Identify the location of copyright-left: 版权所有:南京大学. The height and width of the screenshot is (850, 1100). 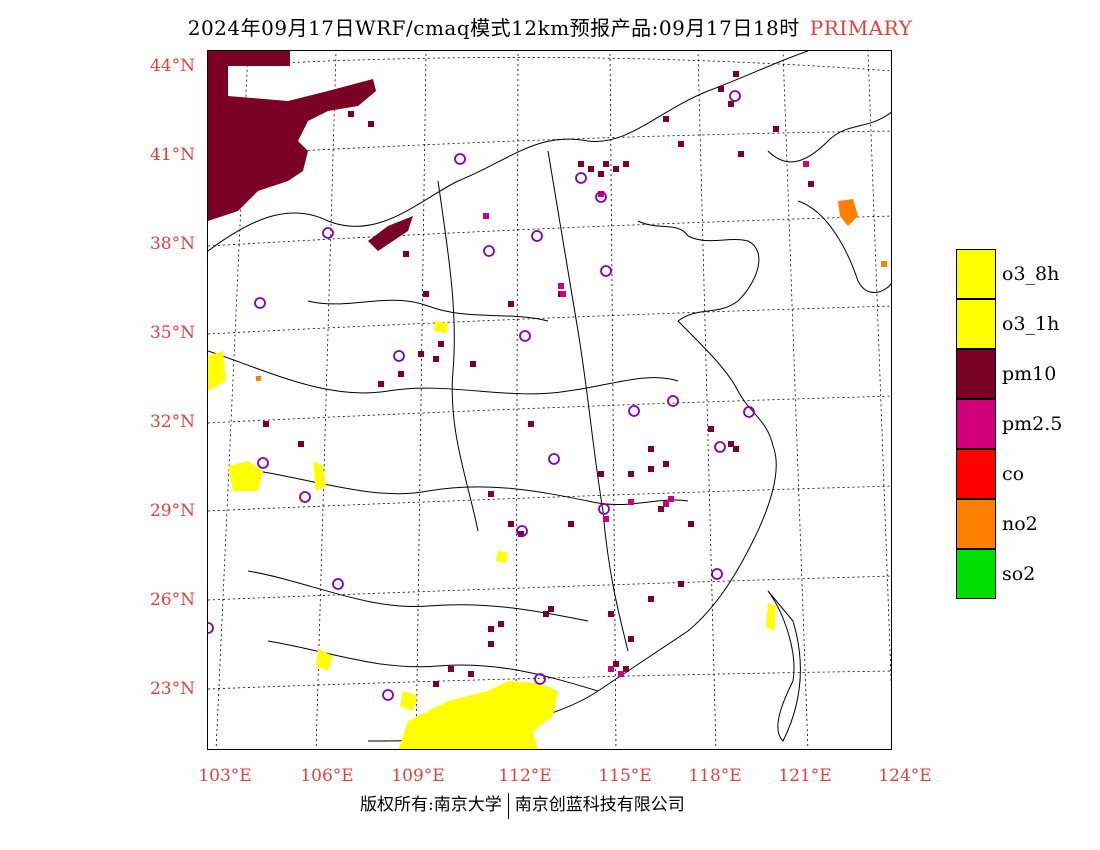
(431, 805).